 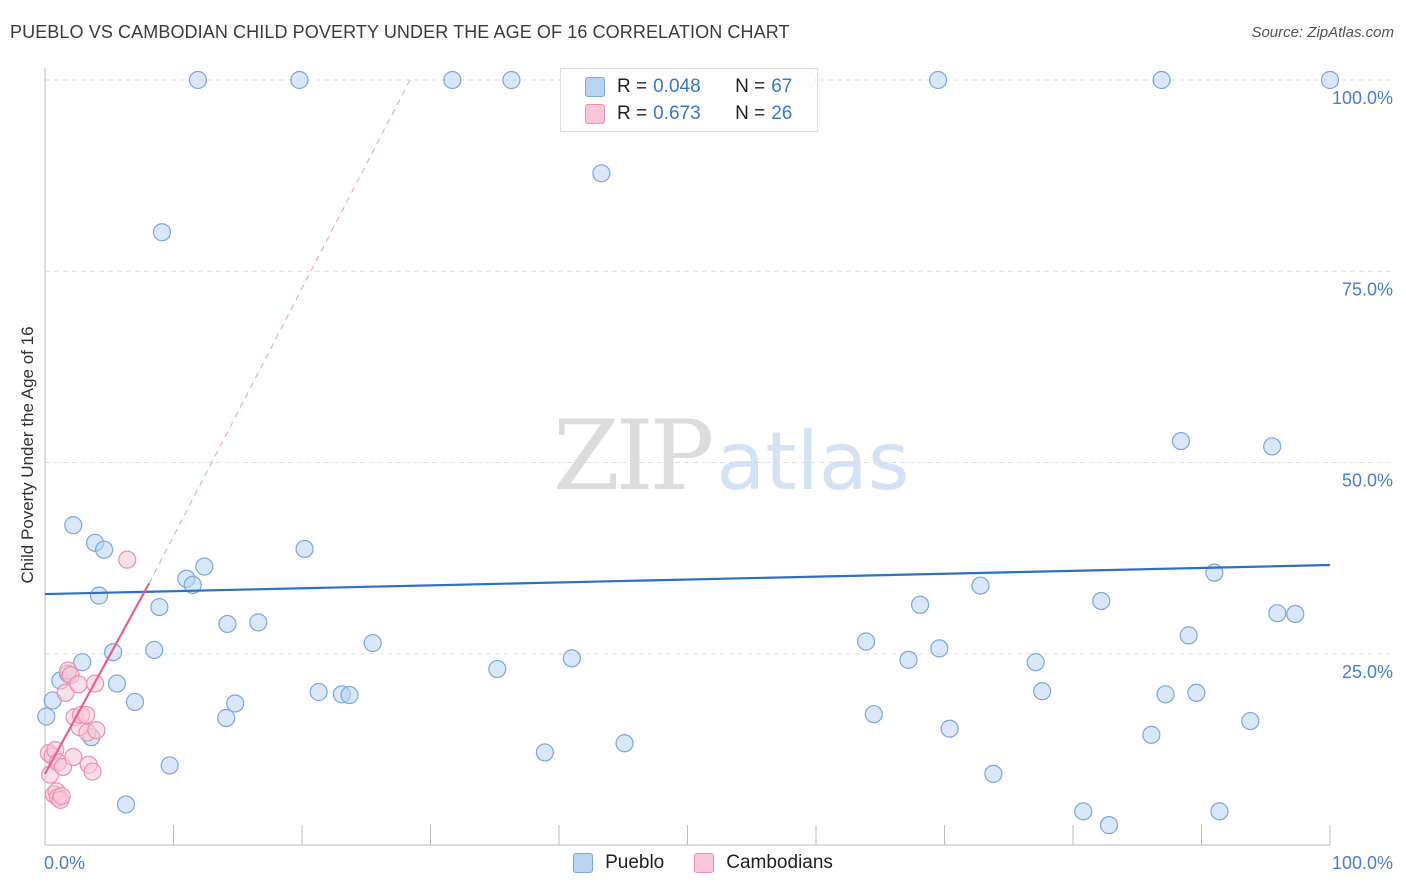 I want to click on x-tick-label: 0.0%, so click(x=64, y=863).